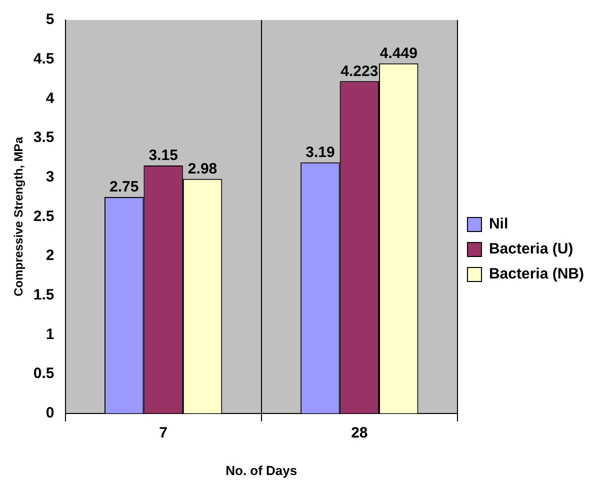 The width and height of the screenshot is (616, 497). Describe the element at coordinates (43, 295) in the screenshot. I see `y-tick-label: 1.5` at that location.